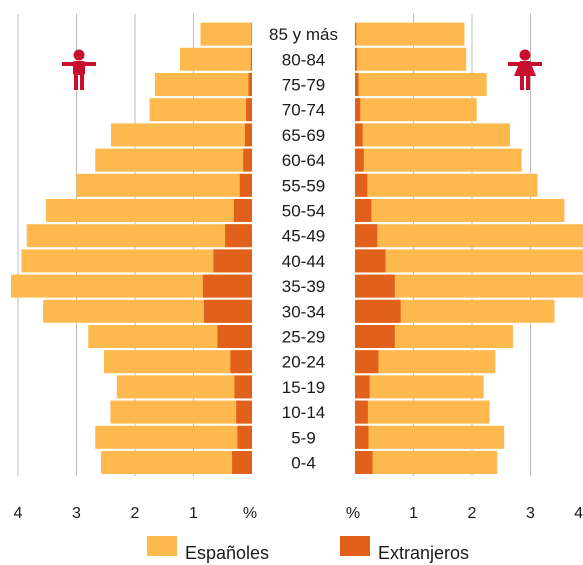  I want to click on age-label-45-49: 45-49, so click(303, 236).